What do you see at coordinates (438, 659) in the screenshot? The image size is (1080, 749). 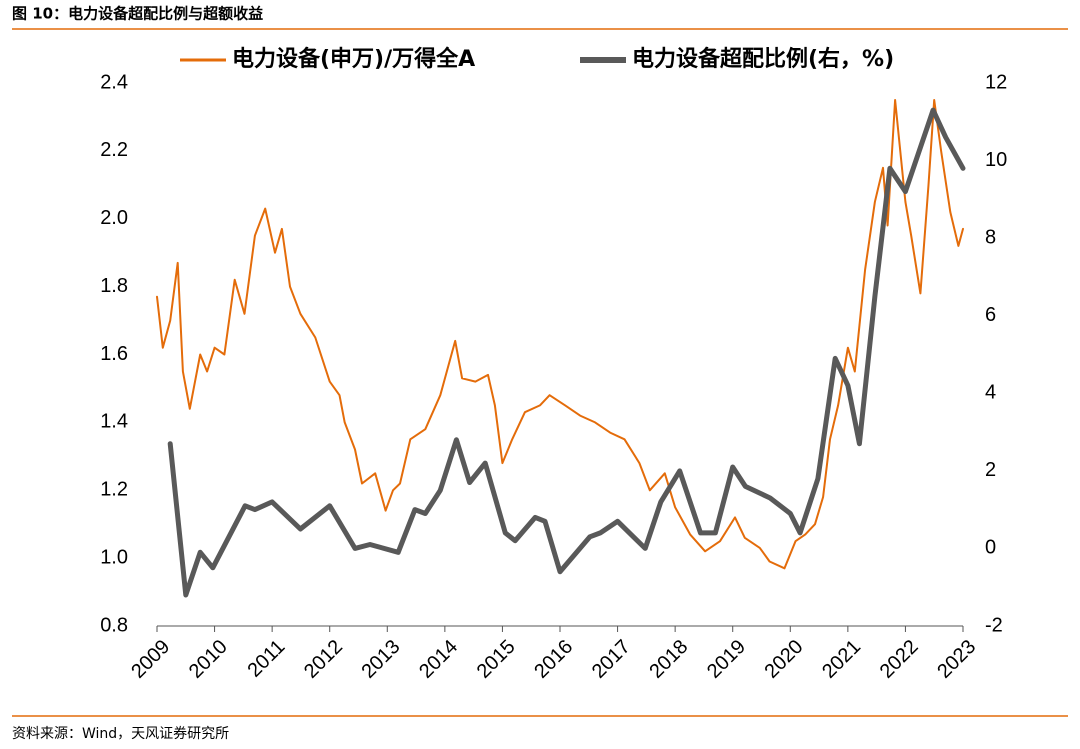 I see `x-tick-label: 2014` at bounding box center [438, 659].